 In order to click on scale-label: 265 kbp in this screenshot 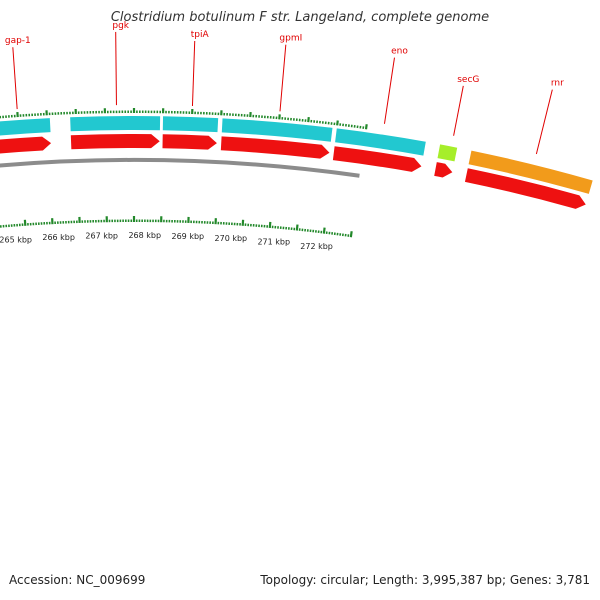, I will do `click(16, 240)`.